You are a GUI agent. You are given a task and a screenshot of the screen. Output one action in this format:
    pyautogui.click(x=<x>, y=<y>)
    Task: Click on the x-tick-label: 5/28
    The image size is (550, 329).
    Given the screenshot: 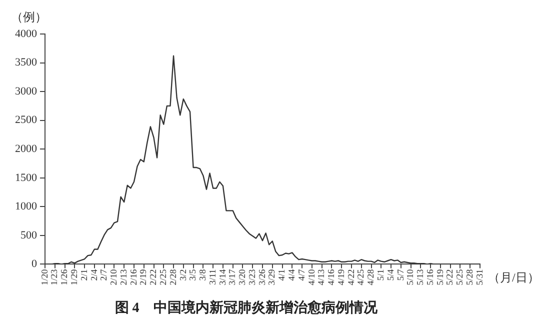 What is the action you would take?
    pyautogui.click(x=469, y=277)
    